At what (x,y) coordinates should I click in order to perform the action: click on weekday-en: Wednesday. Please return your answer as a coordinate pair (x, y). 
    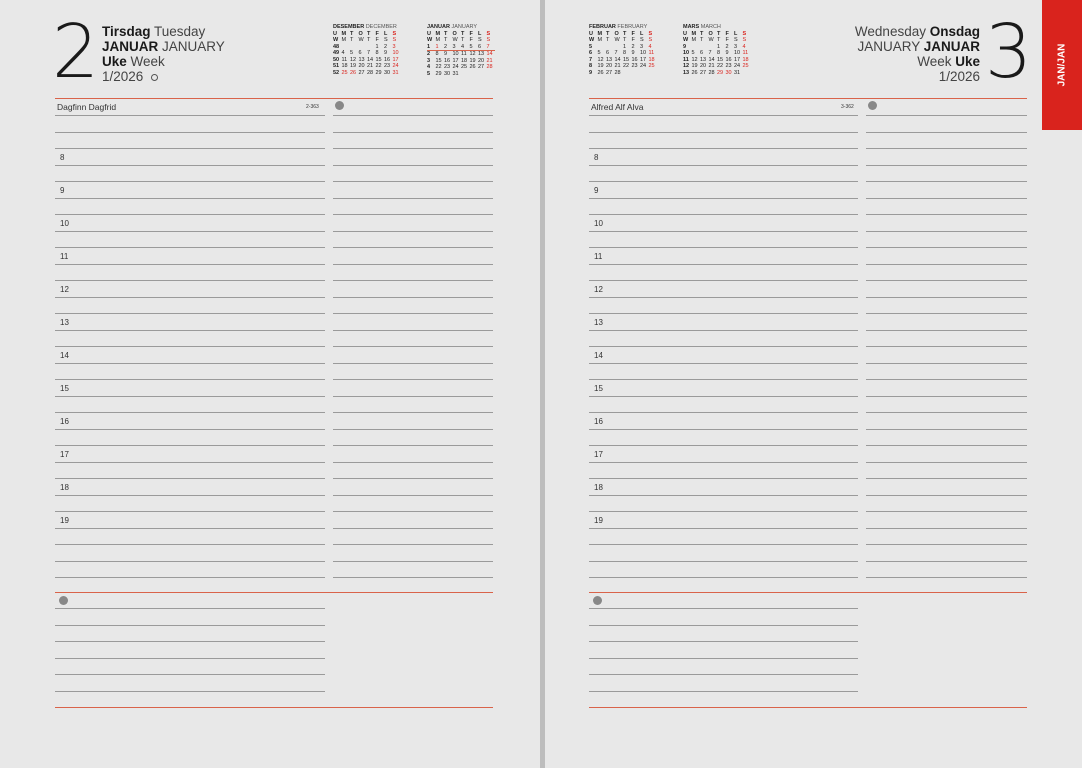
    Looking at the image, I should click on (890, 31).